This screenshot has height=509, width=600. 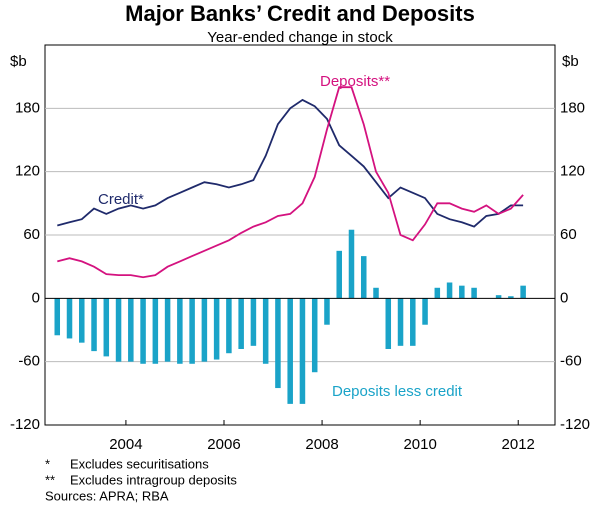 What do you see at coordinates (25, 424) in the screenshot?
I see `y-tick-label: -120` at bounding box center [25, 424].